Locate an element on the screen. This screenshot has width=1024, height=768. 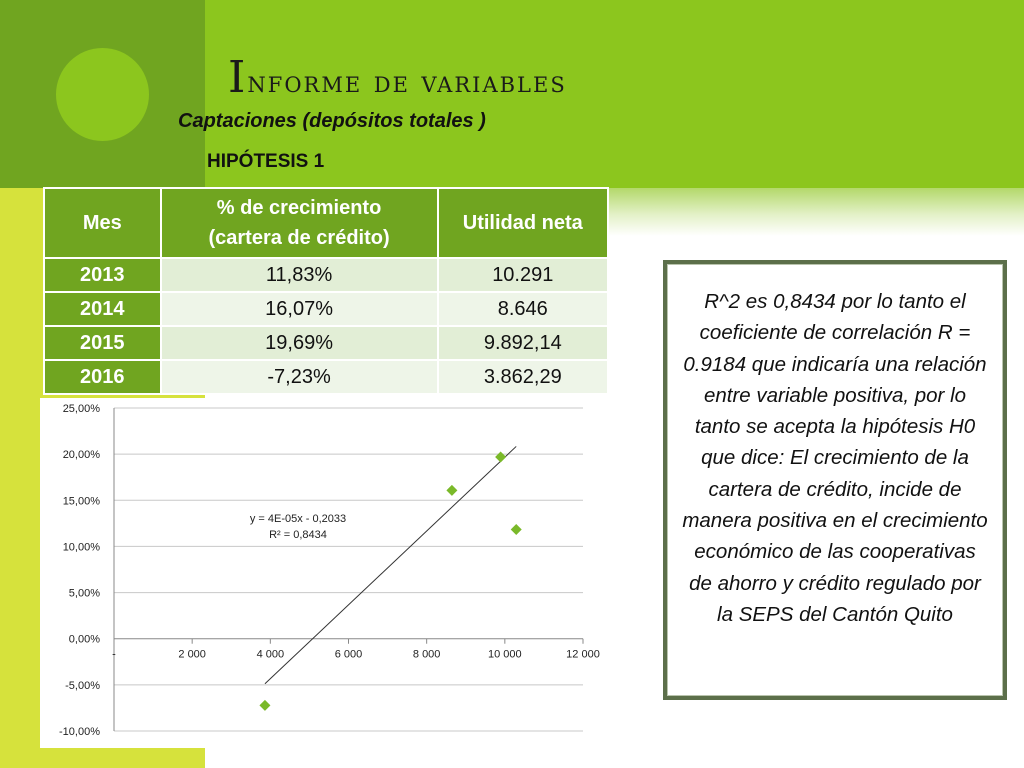
x-tick-labels: - 2 000 4 000 6 000 8 000 10 000 12 000 is located at coordinates (356, 655).